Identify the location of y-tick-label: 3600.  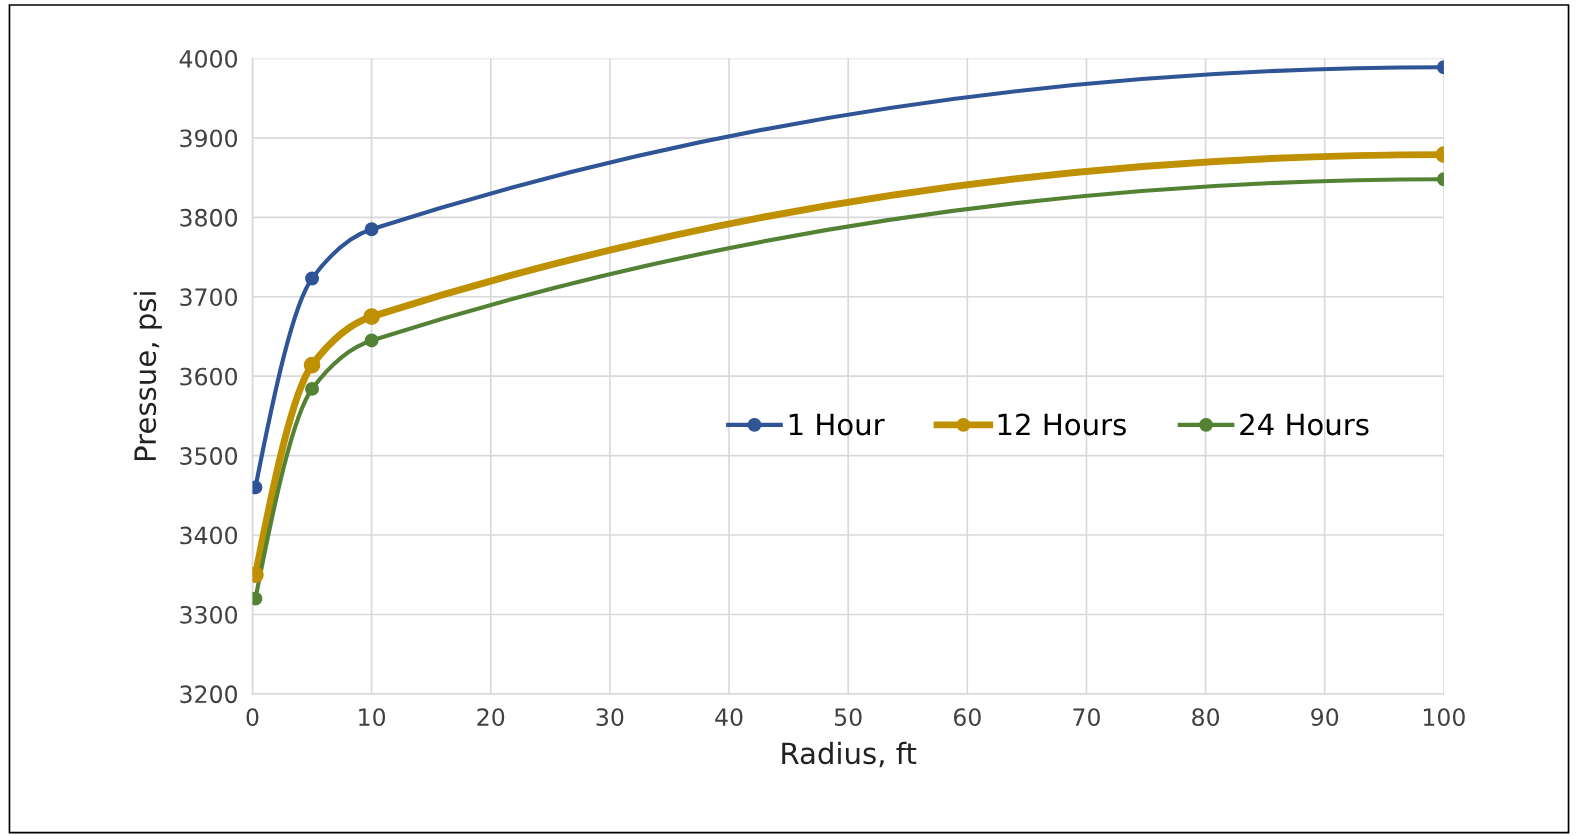
(209, 376).